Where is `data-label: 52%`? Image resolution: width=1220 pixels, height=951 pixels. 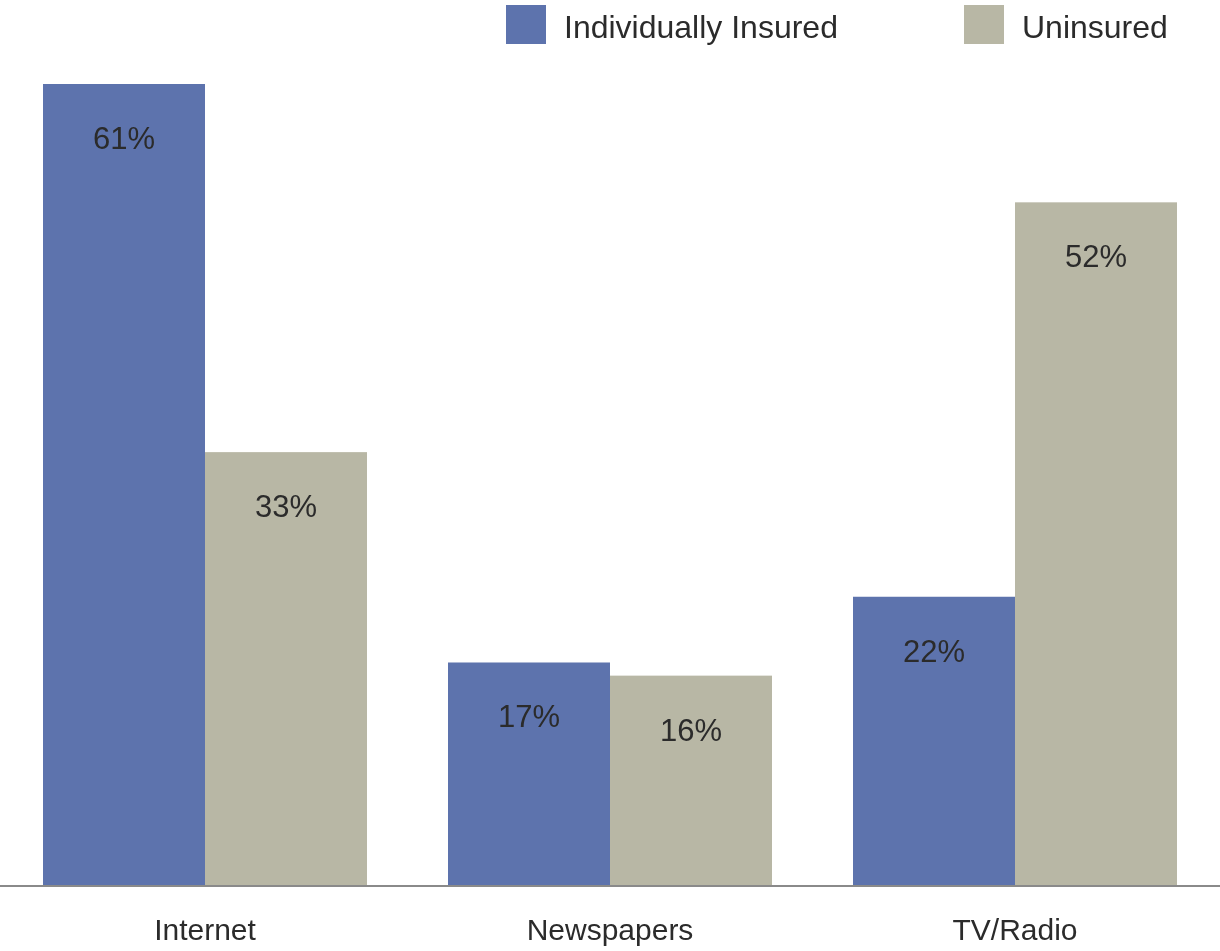 data-label: 52% is located at coordinates (1096, 257).